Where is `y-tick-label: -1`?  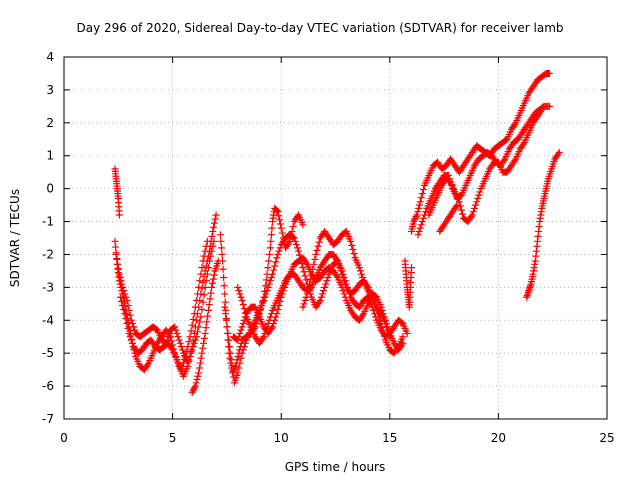 y-tick-label: -1 is located at coordinates (48, 222).